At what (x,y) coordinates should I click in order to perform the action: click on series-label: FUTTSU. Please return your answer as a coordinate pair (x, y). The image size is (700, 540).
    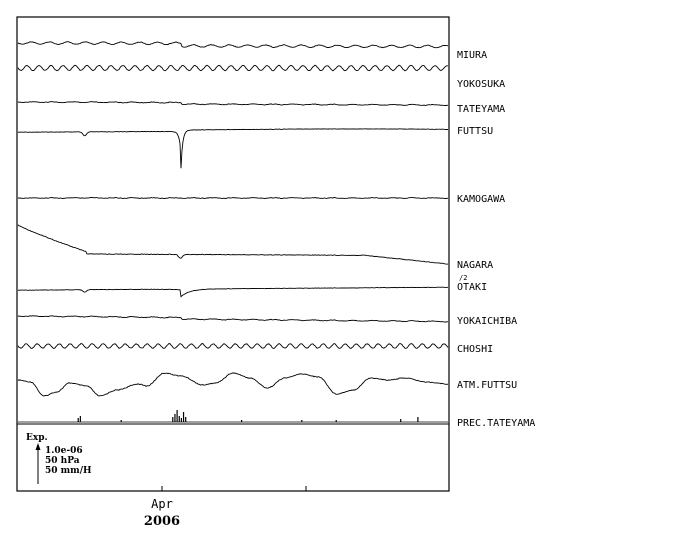
    Looking at the image, I should click on (475, 131).